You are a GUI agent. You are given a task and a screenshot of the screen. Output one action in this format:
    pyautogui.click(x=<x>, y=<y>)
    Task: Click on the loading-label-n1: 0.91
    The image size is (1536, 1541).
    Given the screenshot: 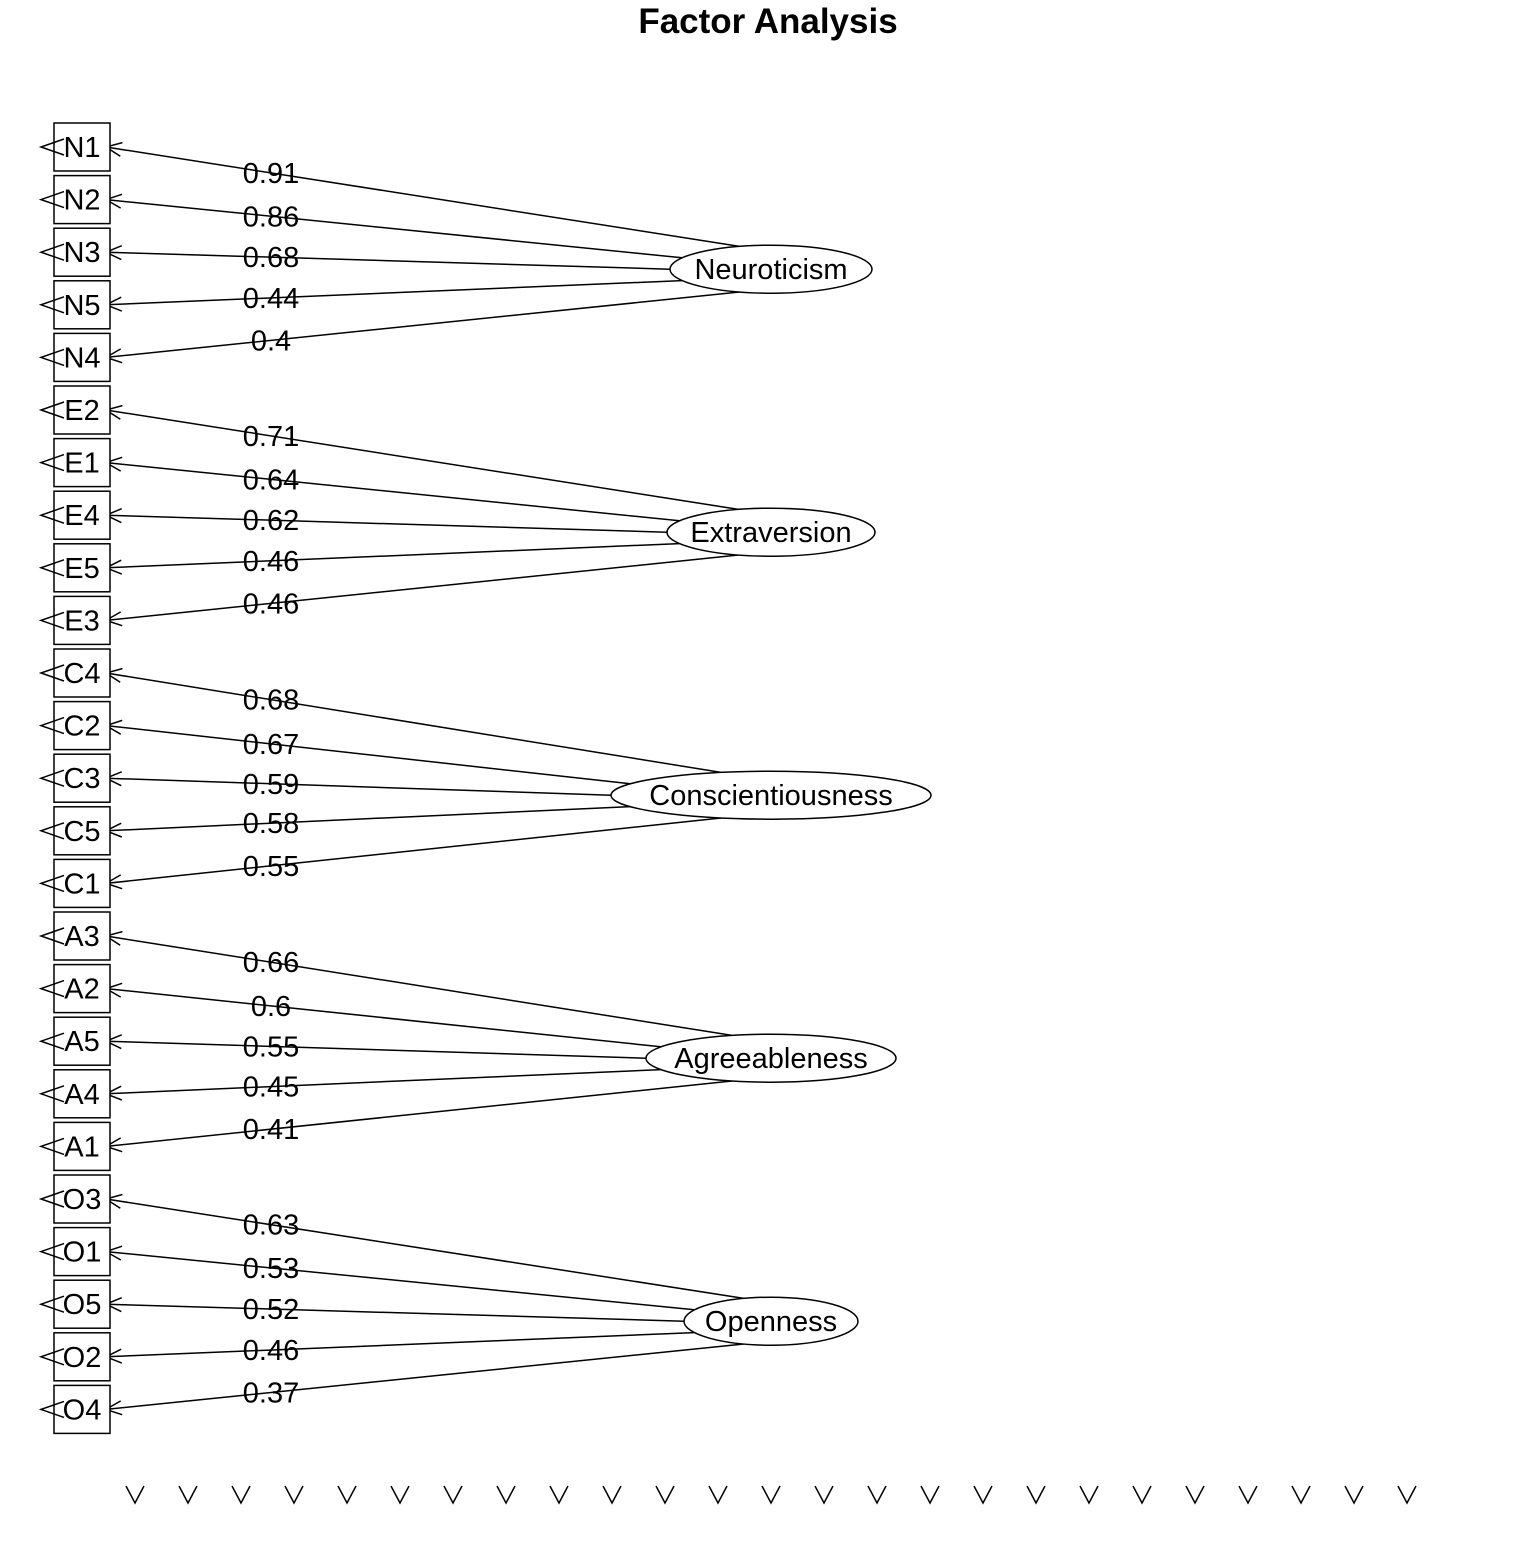 What is the action you would take?
    pyautogui.click(x=271, y=174)
    